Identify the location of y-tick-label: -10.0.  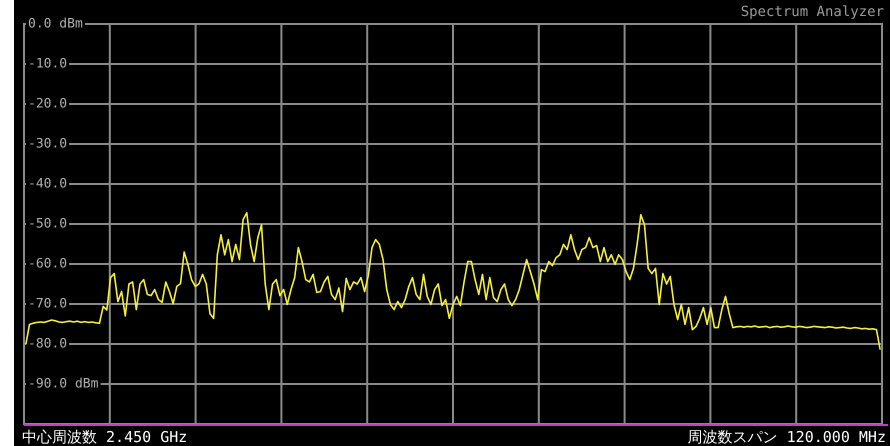
(48, 64).